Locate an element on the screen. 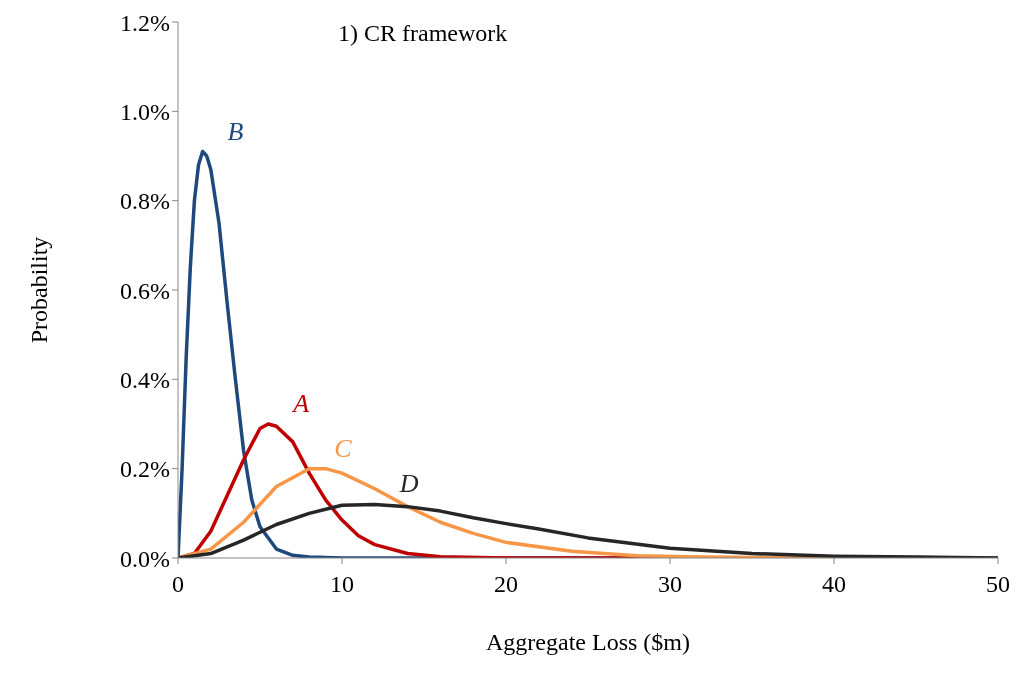 This screenshot has height=686, width=1023. y-tick-label: 0.8% is located at coordinates (145, 201).